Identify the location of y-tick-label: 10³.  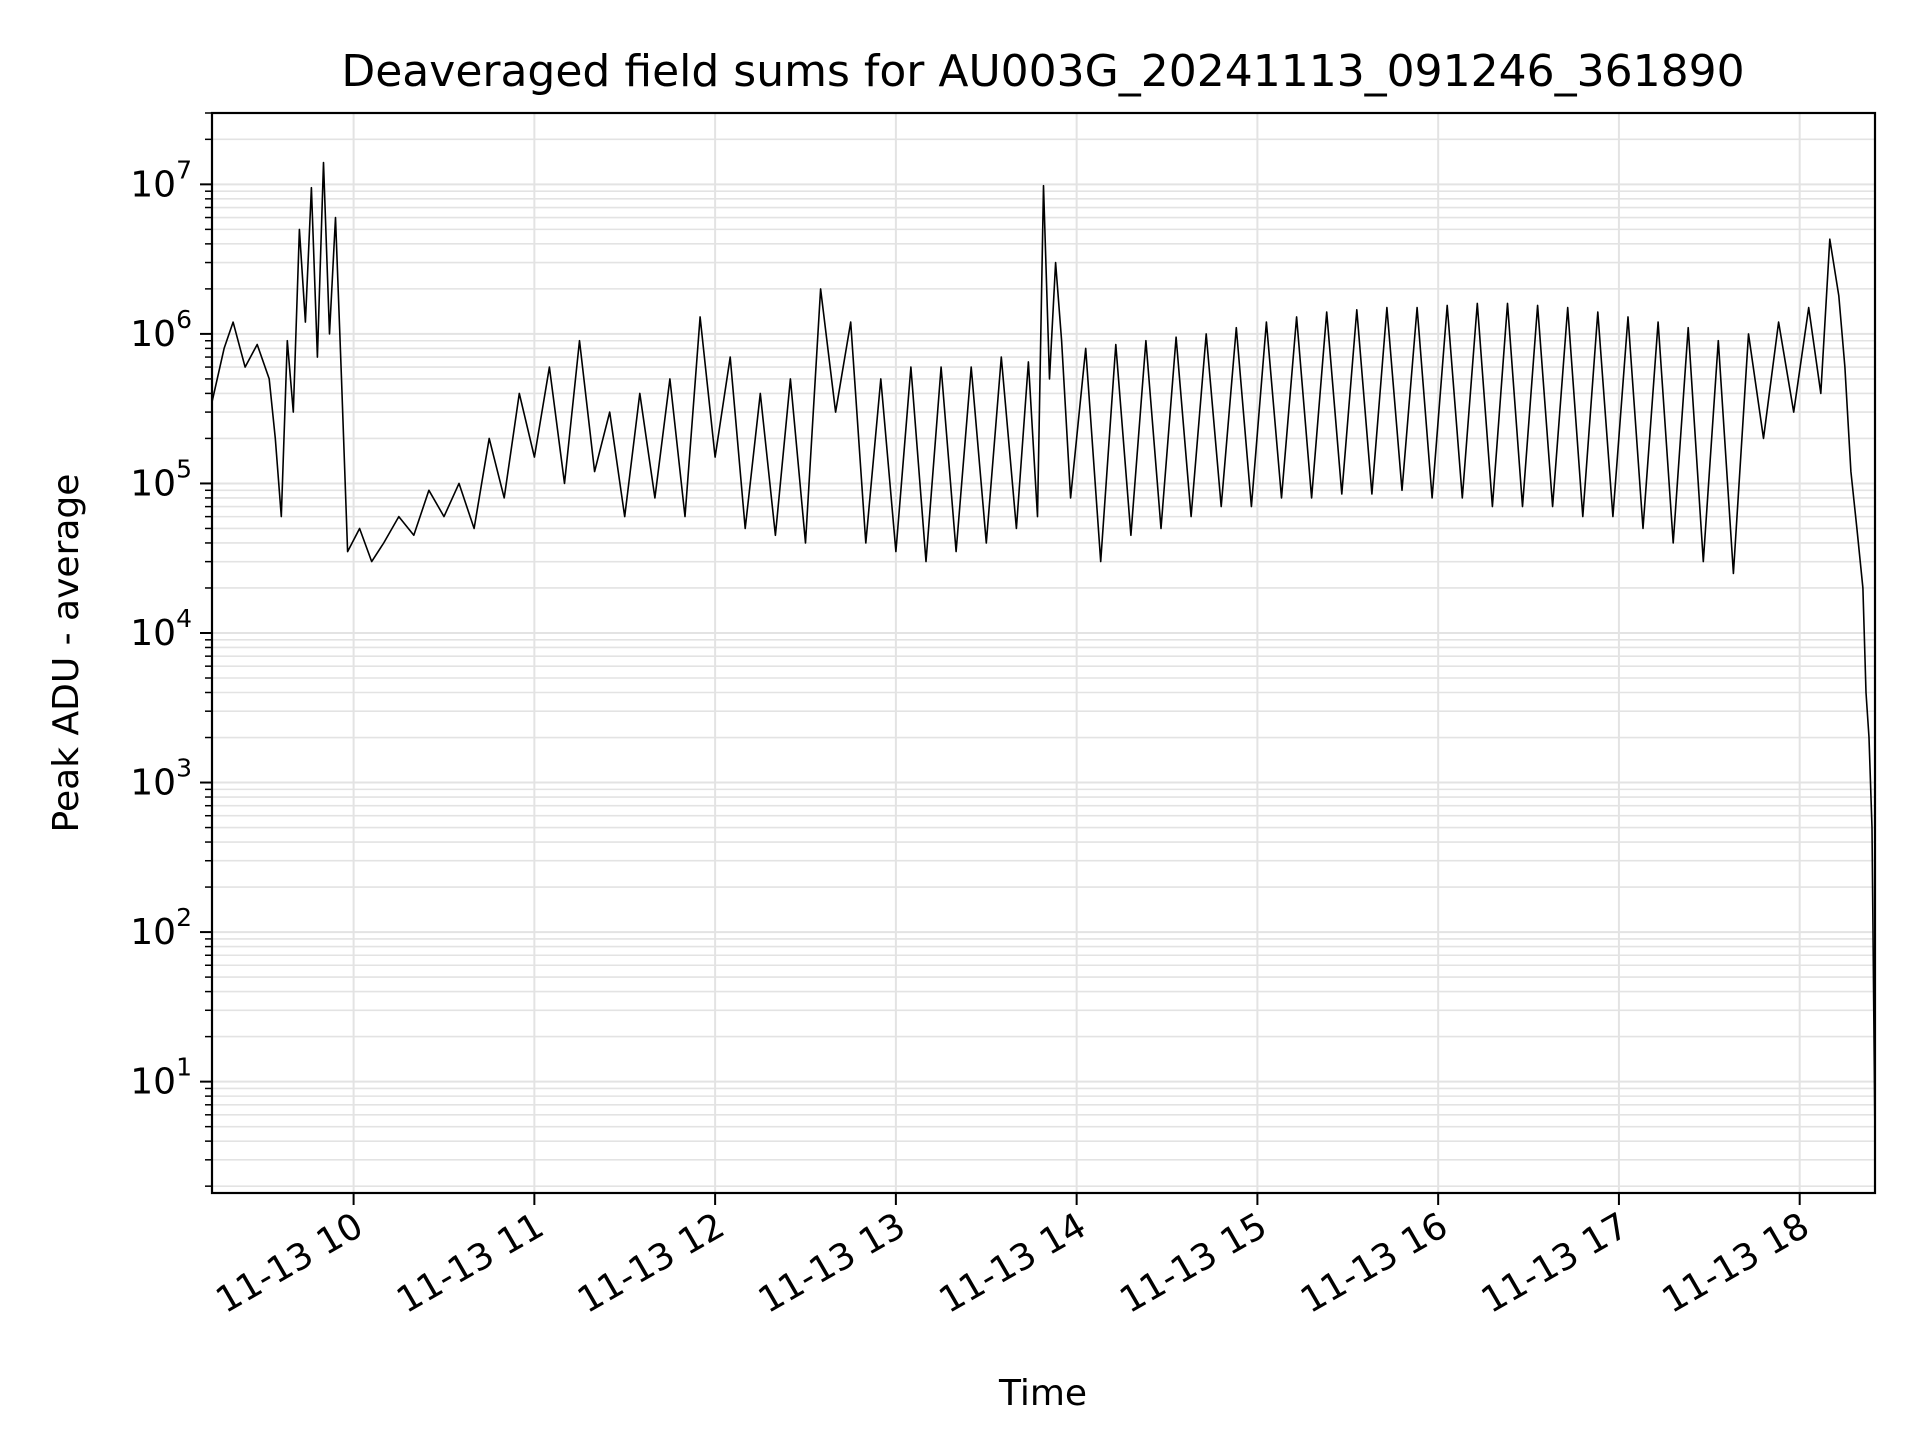
(161, 779).